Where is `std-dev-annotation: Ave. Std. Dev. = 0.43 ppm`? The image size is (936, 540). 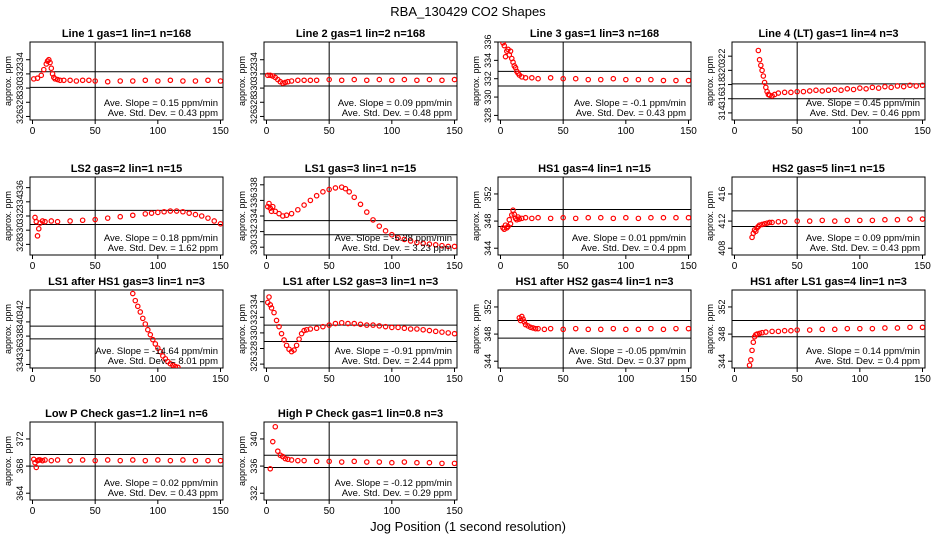 std-dev-annotation: Ave. Std. Dev. = 0.43 ppm is located at coordinates (865, 248).